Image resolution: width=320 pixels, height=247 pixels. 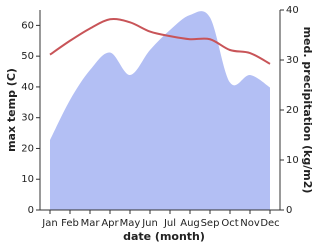 What do you see at coordinates (289, 210) in the screenshot?
I see `y2-tick-label: 0` at bounding box center [289, 210].